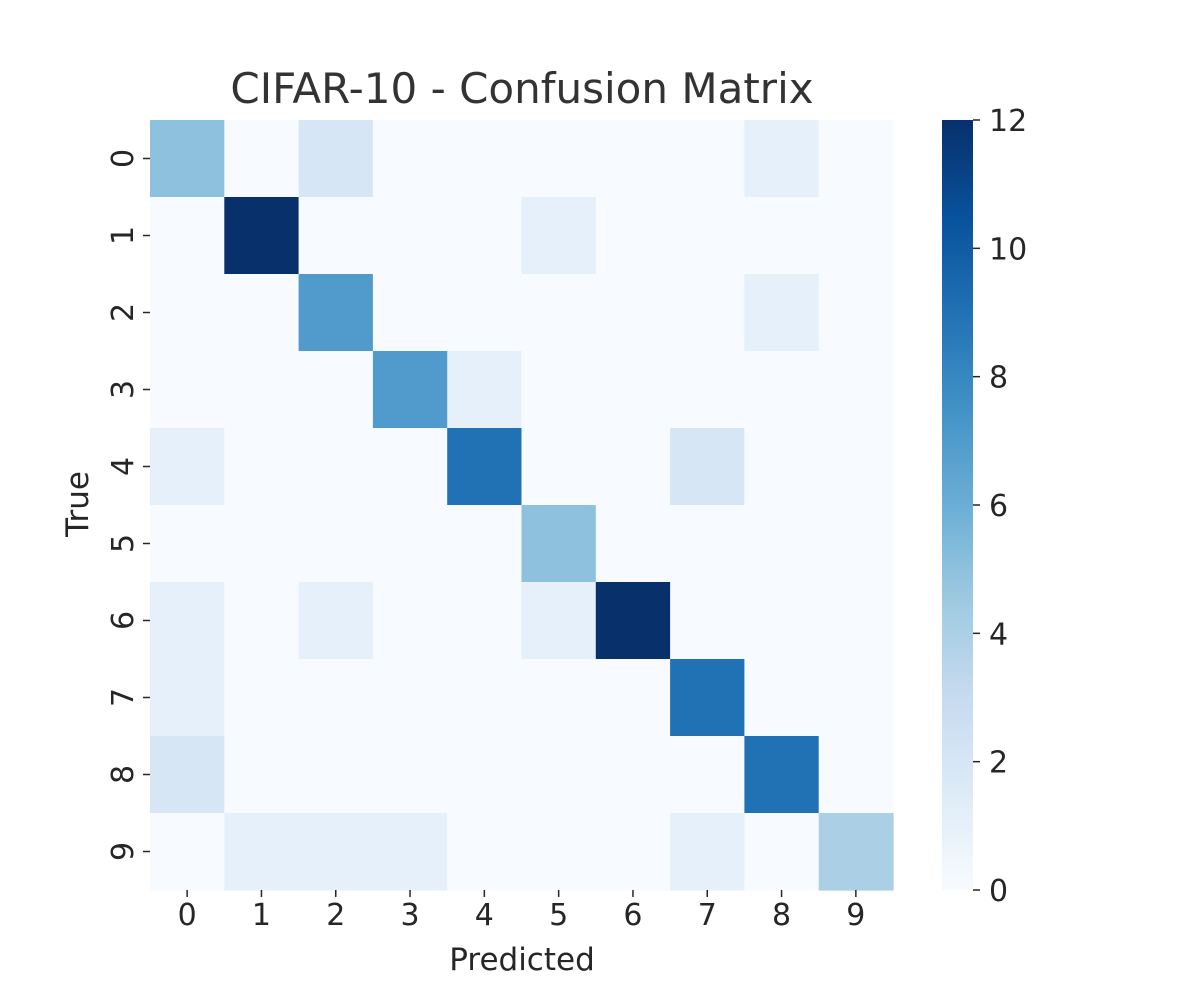 This screenshot has width=1200, height=1000. Describe the element at coordinates (123, 466) in the screenshot. I see `y-tick-label: 4` at that location.